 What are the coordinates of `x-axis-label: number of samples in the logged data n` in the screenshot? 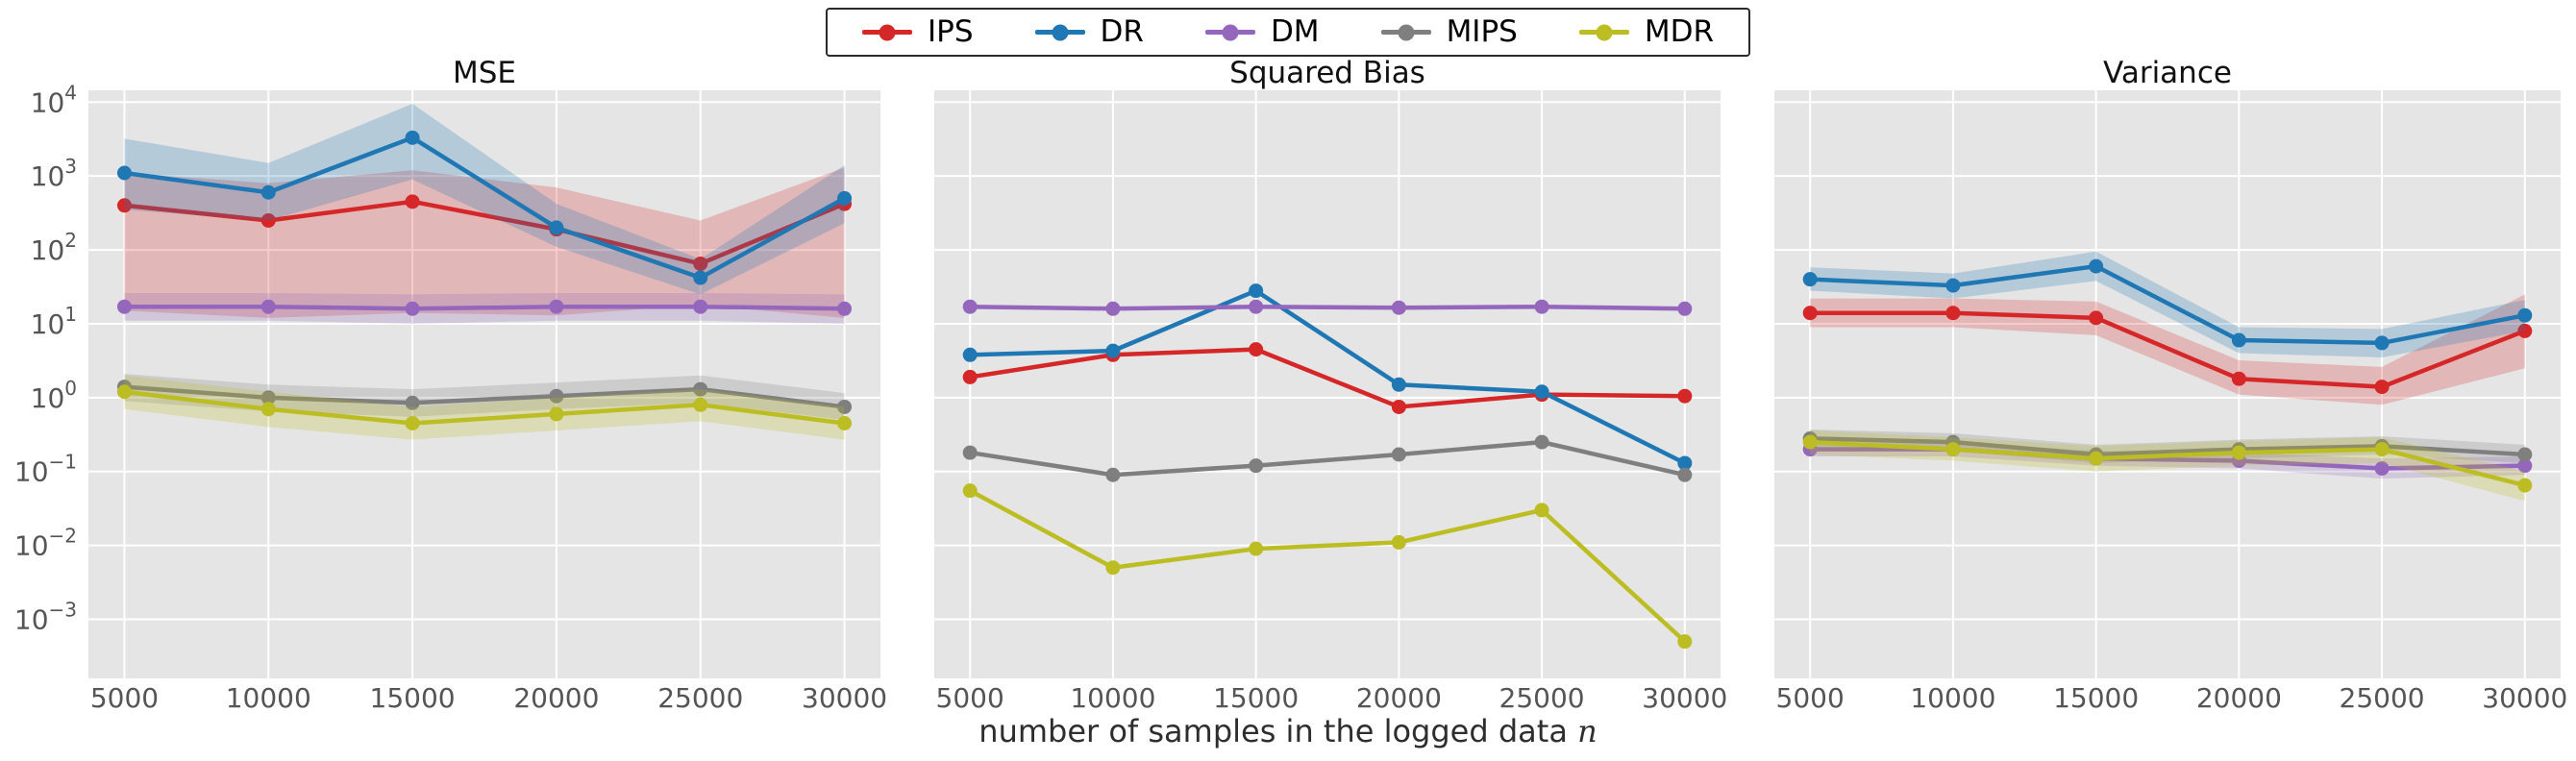 It's located at (1288, 731).